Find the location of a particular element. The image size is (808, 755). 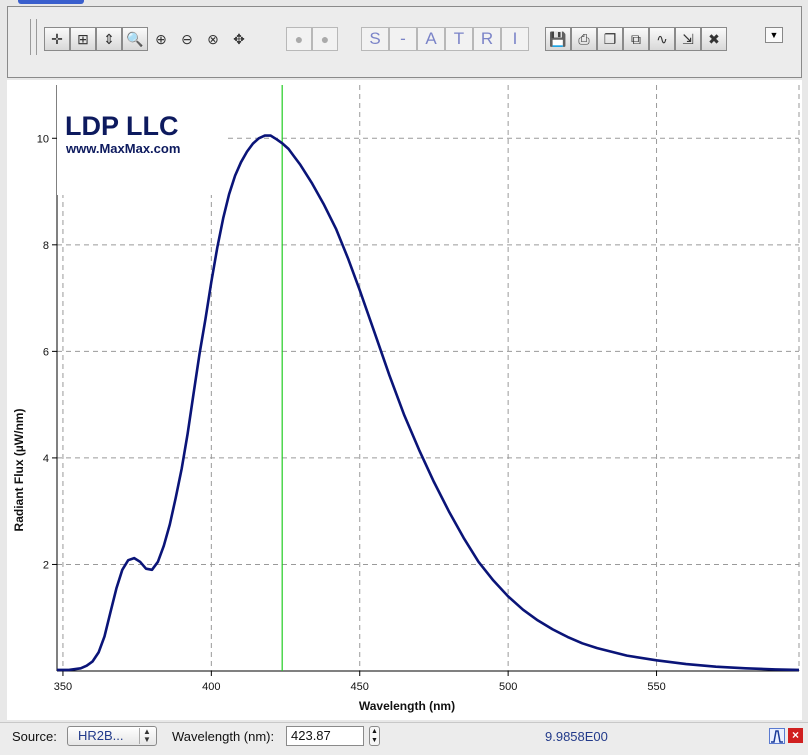

zoom-out-button: ⊖ is located at coordinates (187, 39).